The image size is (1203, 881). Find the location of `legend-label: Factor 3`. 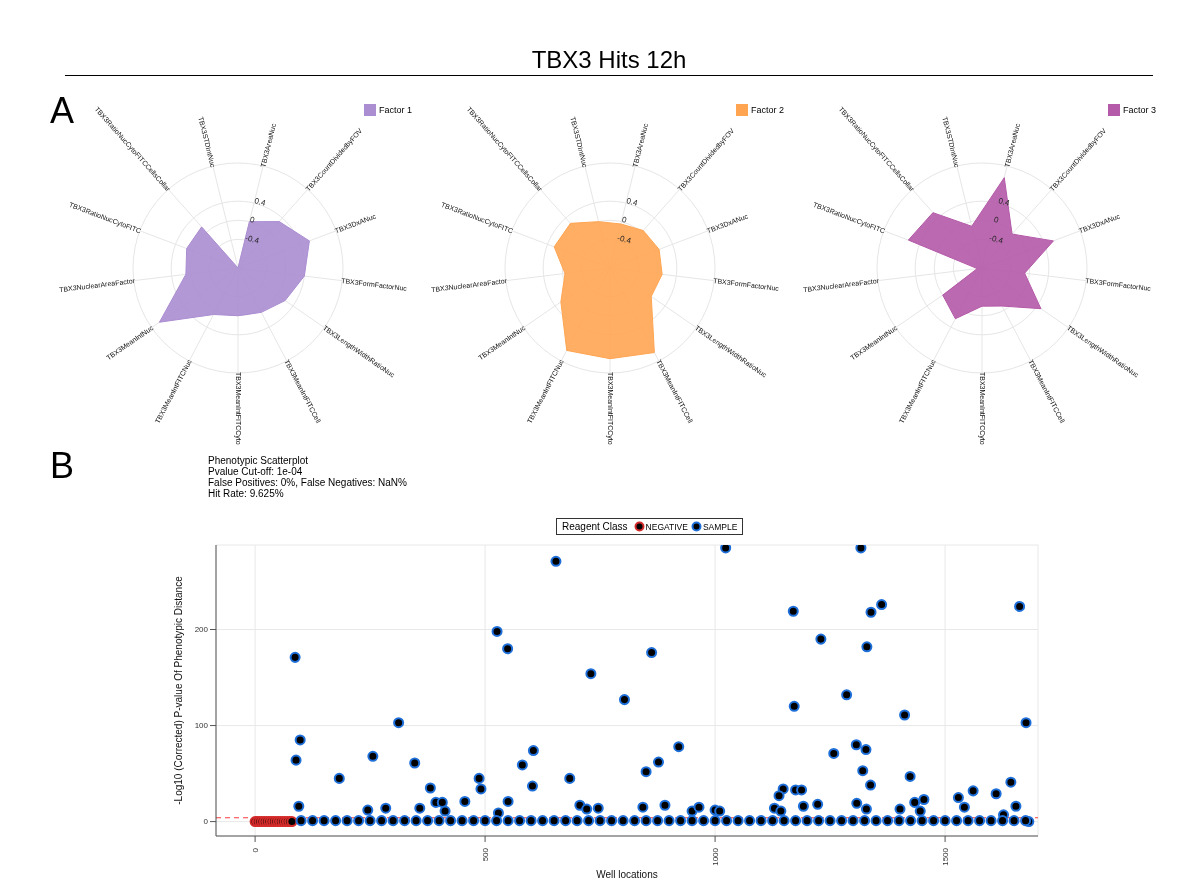

legend-label: Factor 3 is located at coordinates (1139, 110).